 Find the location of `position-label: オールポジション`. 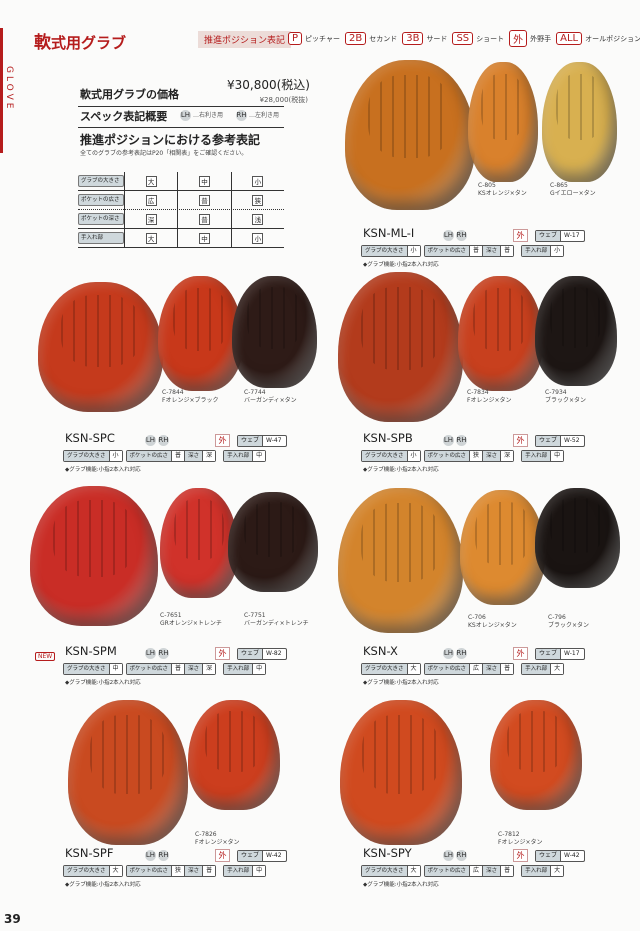

position-label: オールポジション is located at coordinates (612, 38).